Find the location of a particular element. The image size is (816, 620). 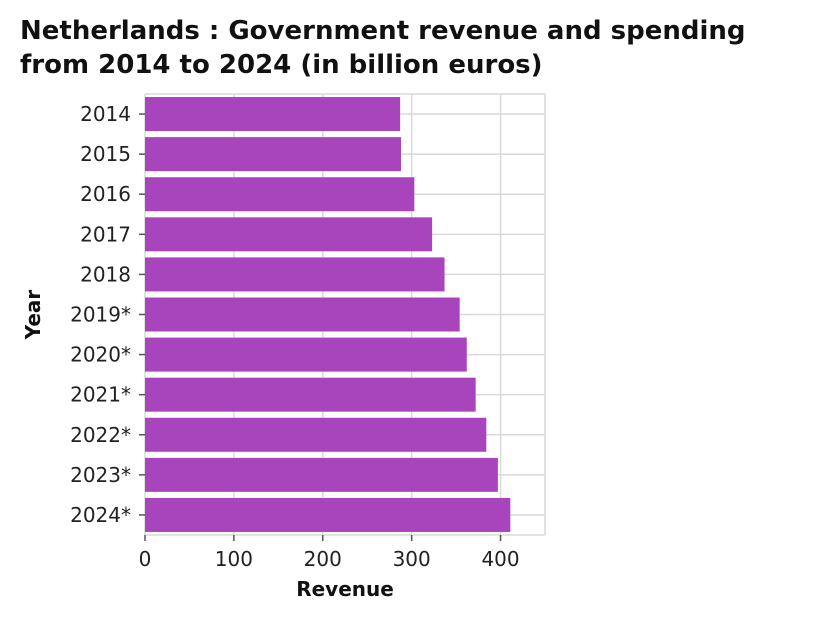

x-tick-label: 200 is located at coordinates (323, 559).